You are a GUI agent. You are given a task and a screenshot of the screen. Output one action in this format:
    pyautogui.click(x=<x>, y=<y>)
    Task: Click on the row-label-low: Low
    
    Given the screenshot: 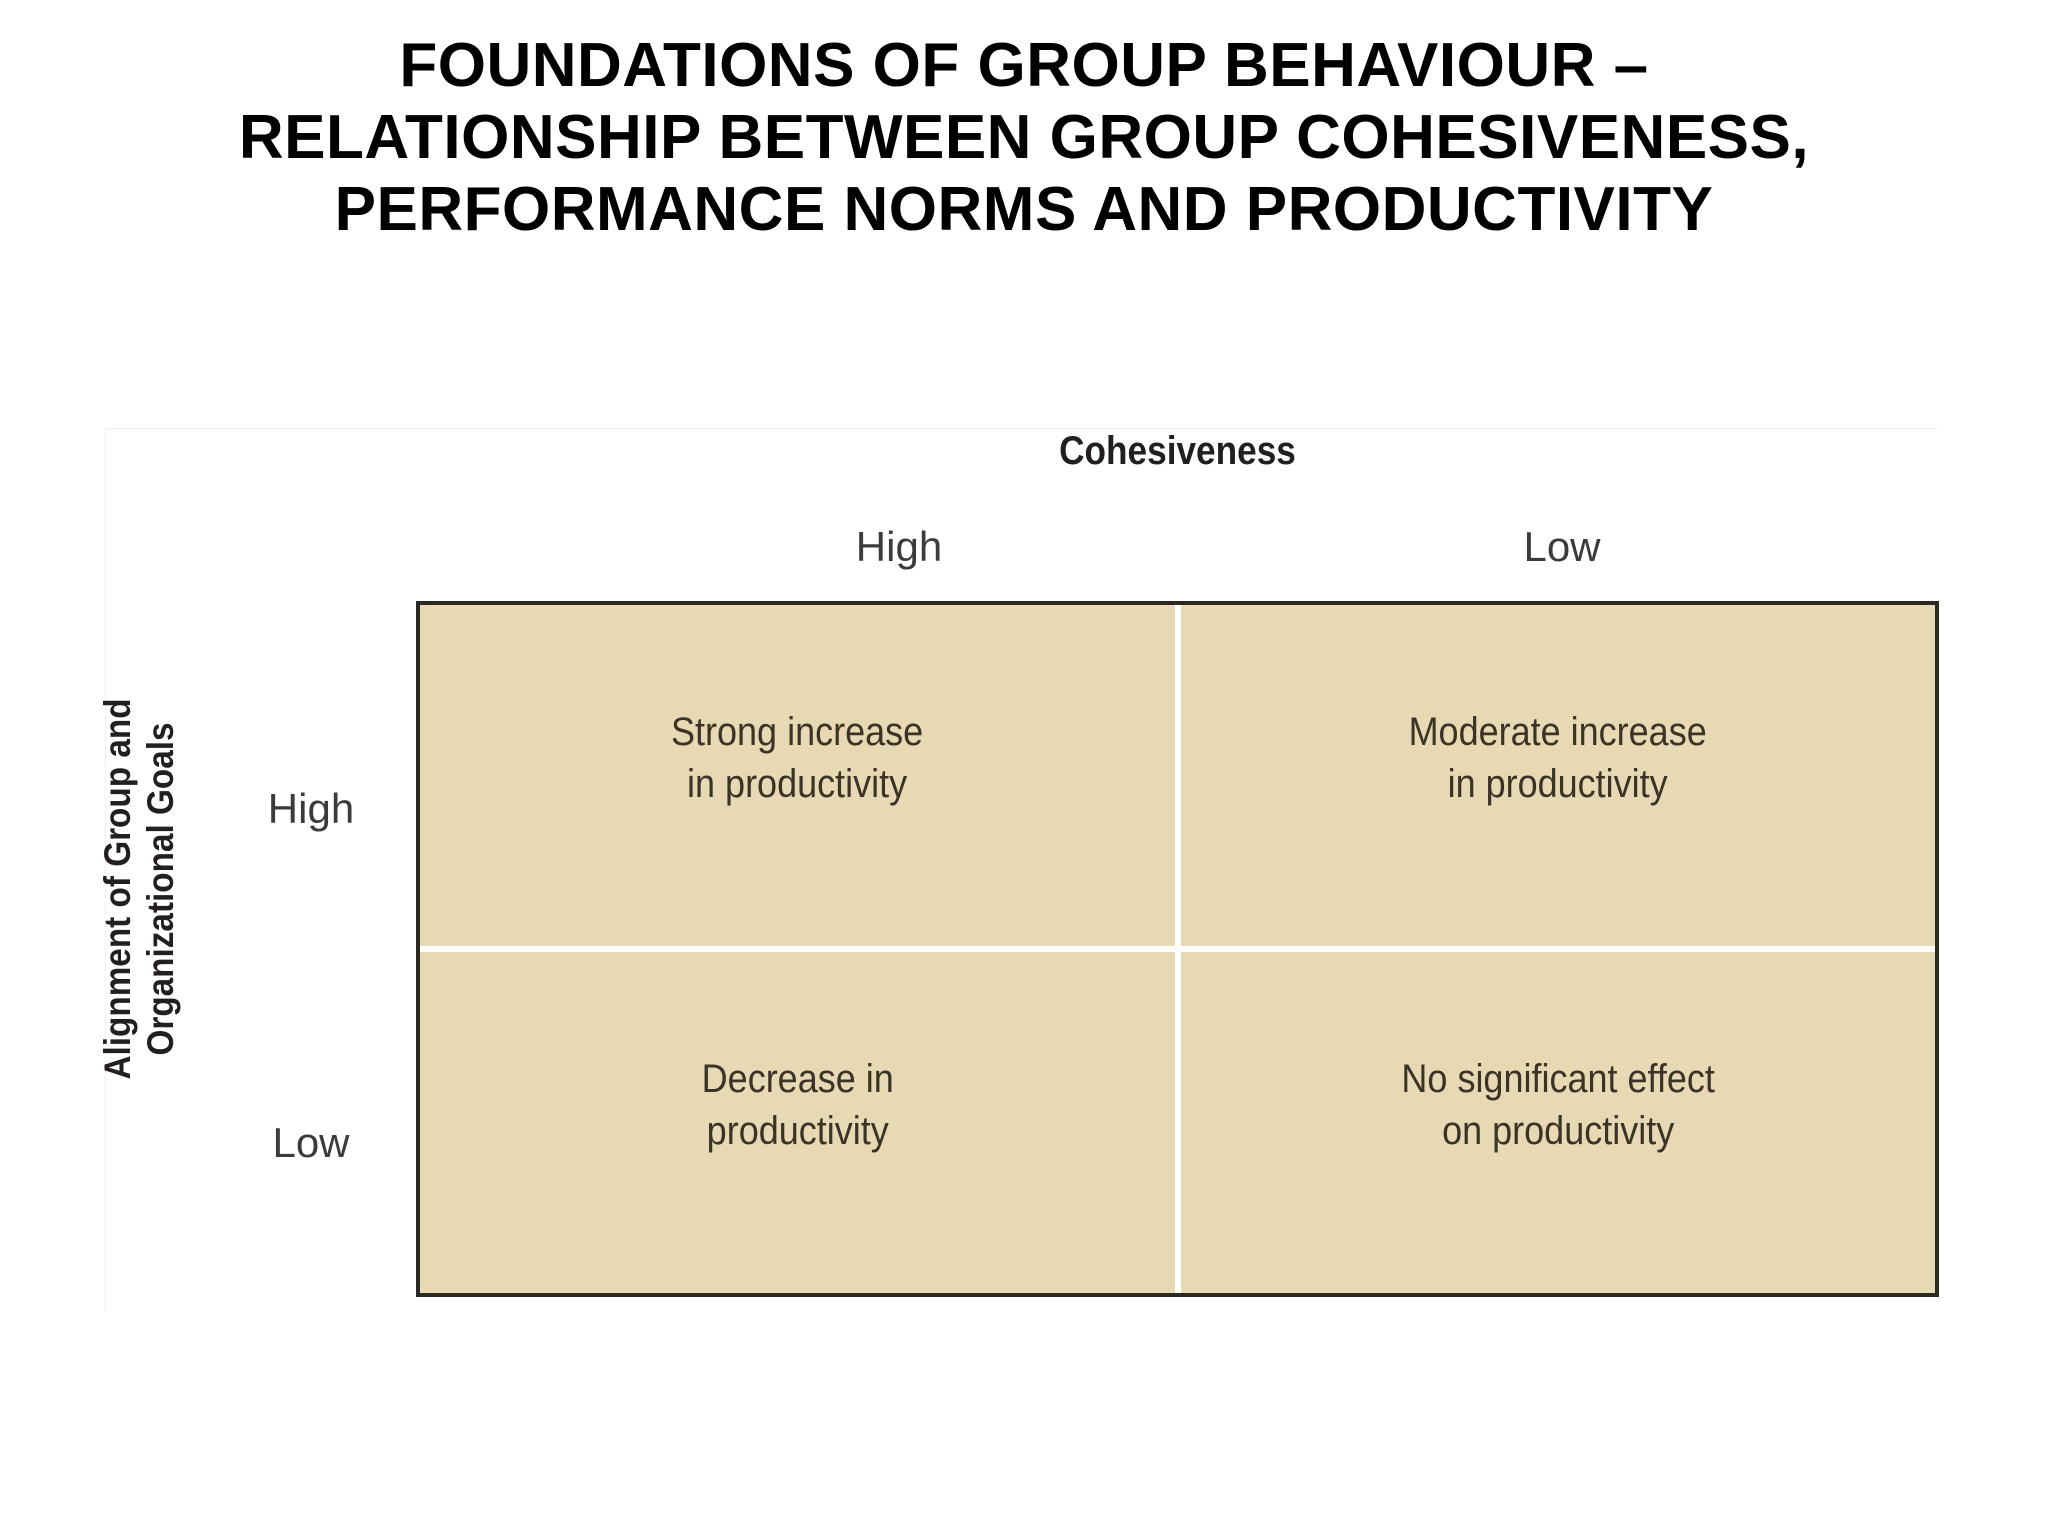 What is the action you would take?
    pyautogui.click(x=311, y=1142)
    